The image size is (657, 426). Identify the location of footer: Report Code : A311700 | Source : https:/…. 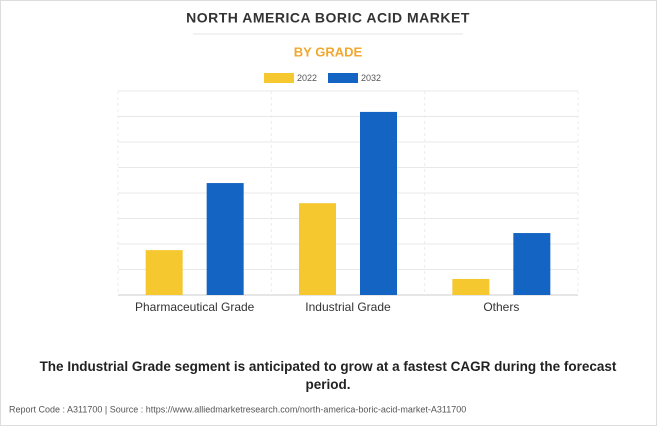
(237, 409).